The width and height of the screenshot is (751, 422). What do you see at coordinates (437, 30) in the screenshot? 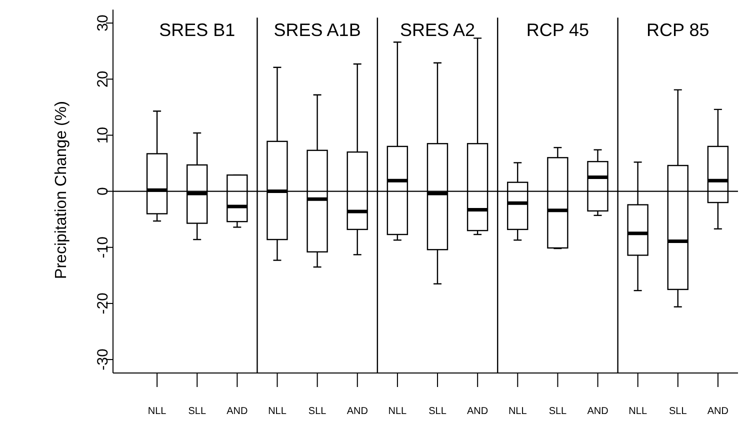
I see `annotation: SRES A2` at bounding box center [437, 30].